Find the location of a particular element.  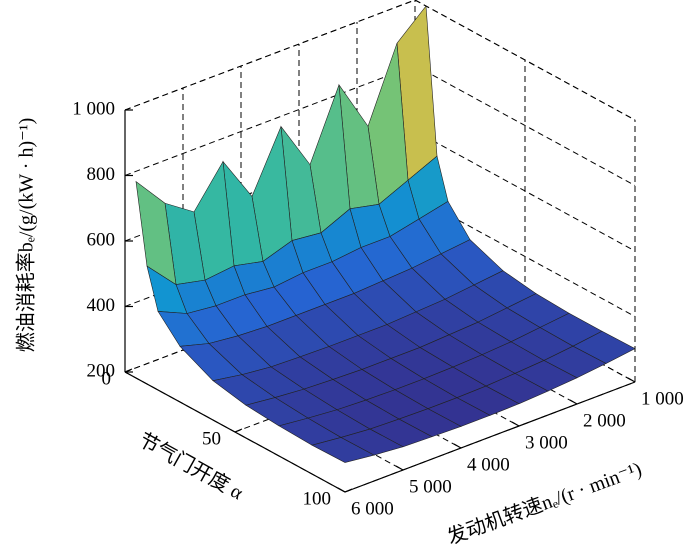

y-axis-title: 节气门开度 α is located at coordinates (191, 466).